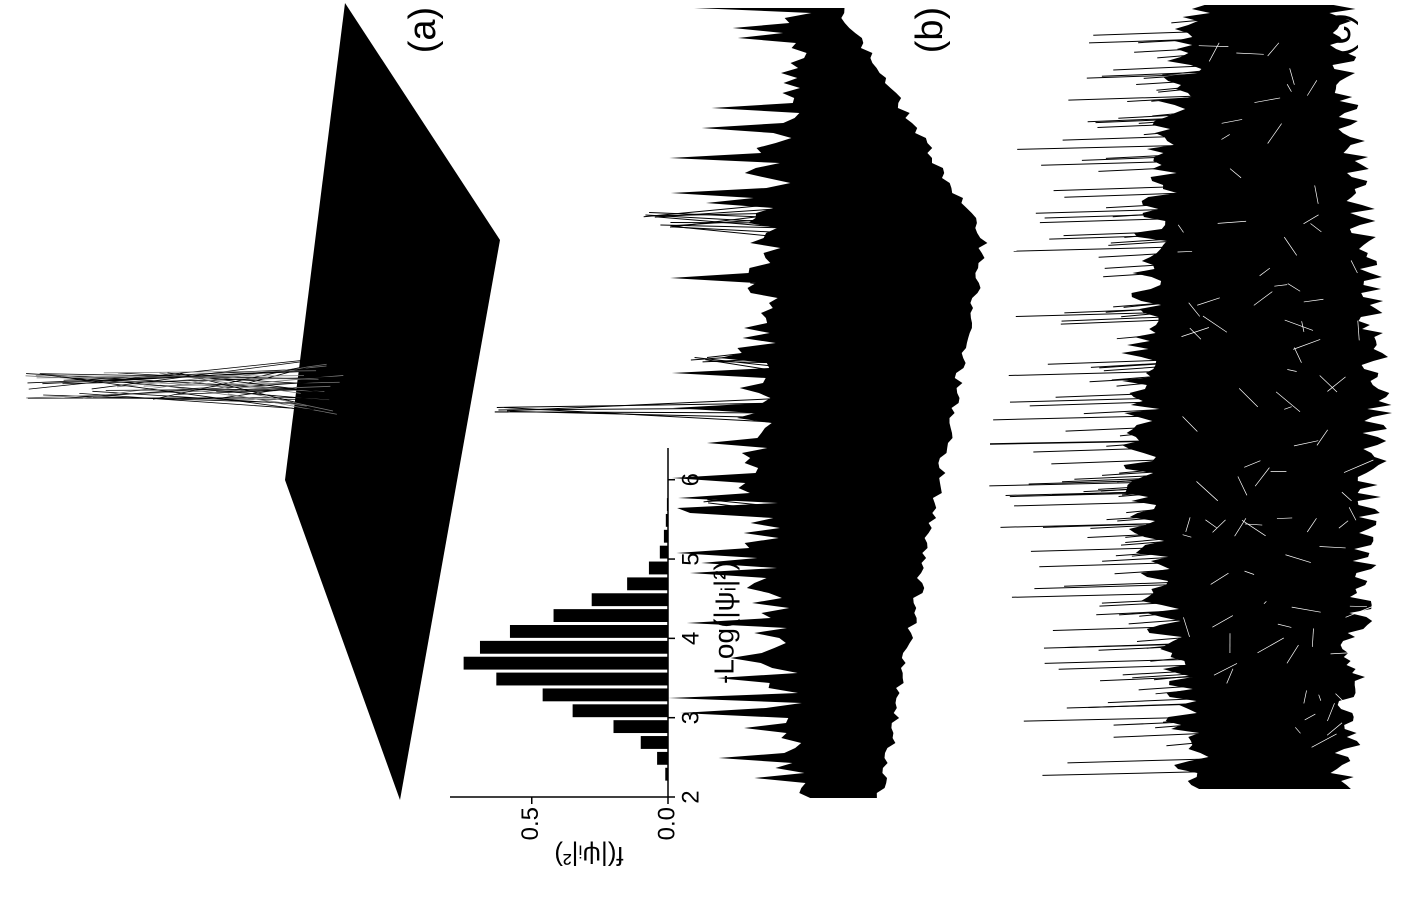 The height and width of the screenshot is (912, 1406). Describe the element at coordinates (423, 30) in the screenshot. I see `panel-label: (a)` at that location.